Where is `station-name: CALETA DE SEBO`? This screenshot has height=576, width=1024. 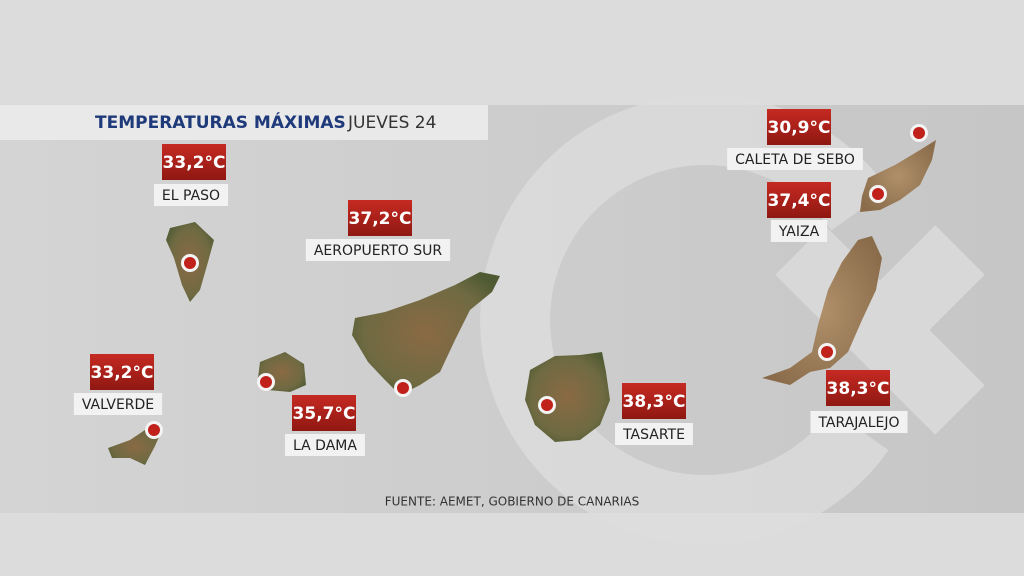
station-name: CALETA DE SEBO is located at coordinates (795, 160).